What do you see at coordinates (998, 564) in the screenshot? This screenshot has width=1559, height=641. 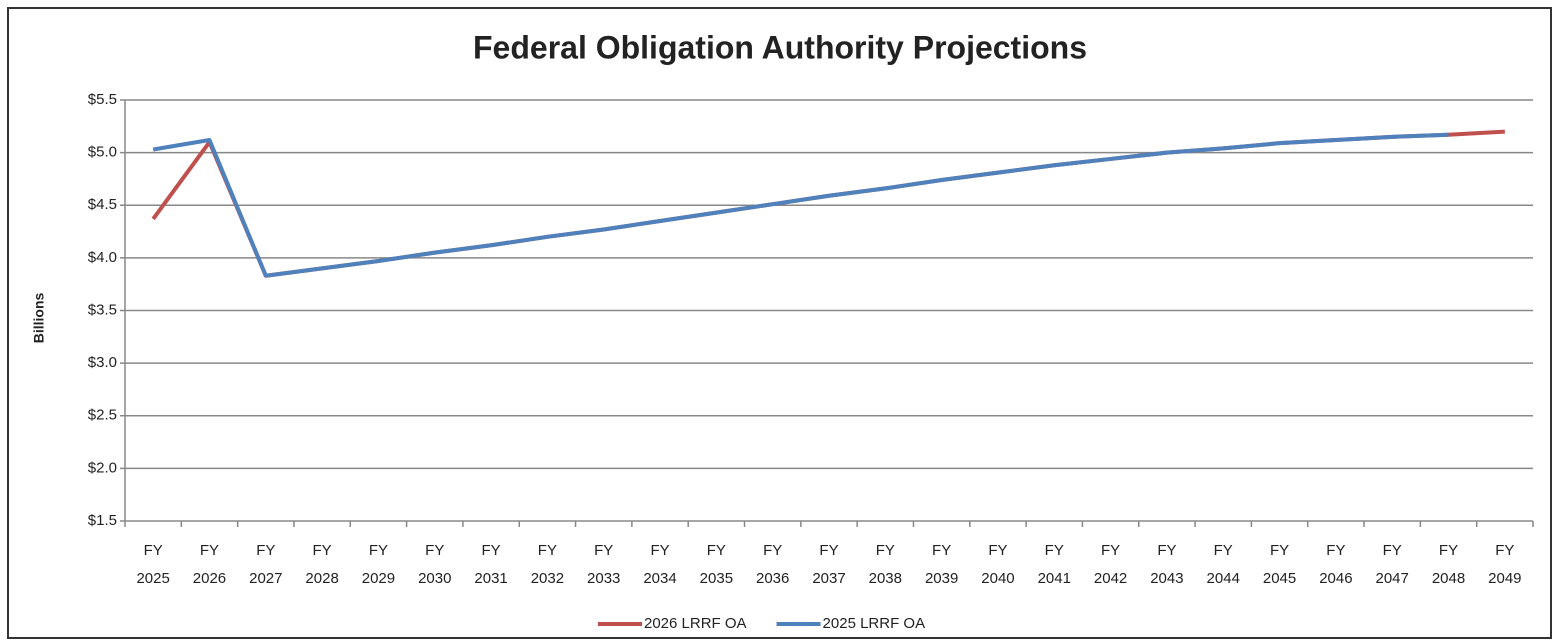 I see `x-tick-label: FY 2040` at bounding box center [998, 564].